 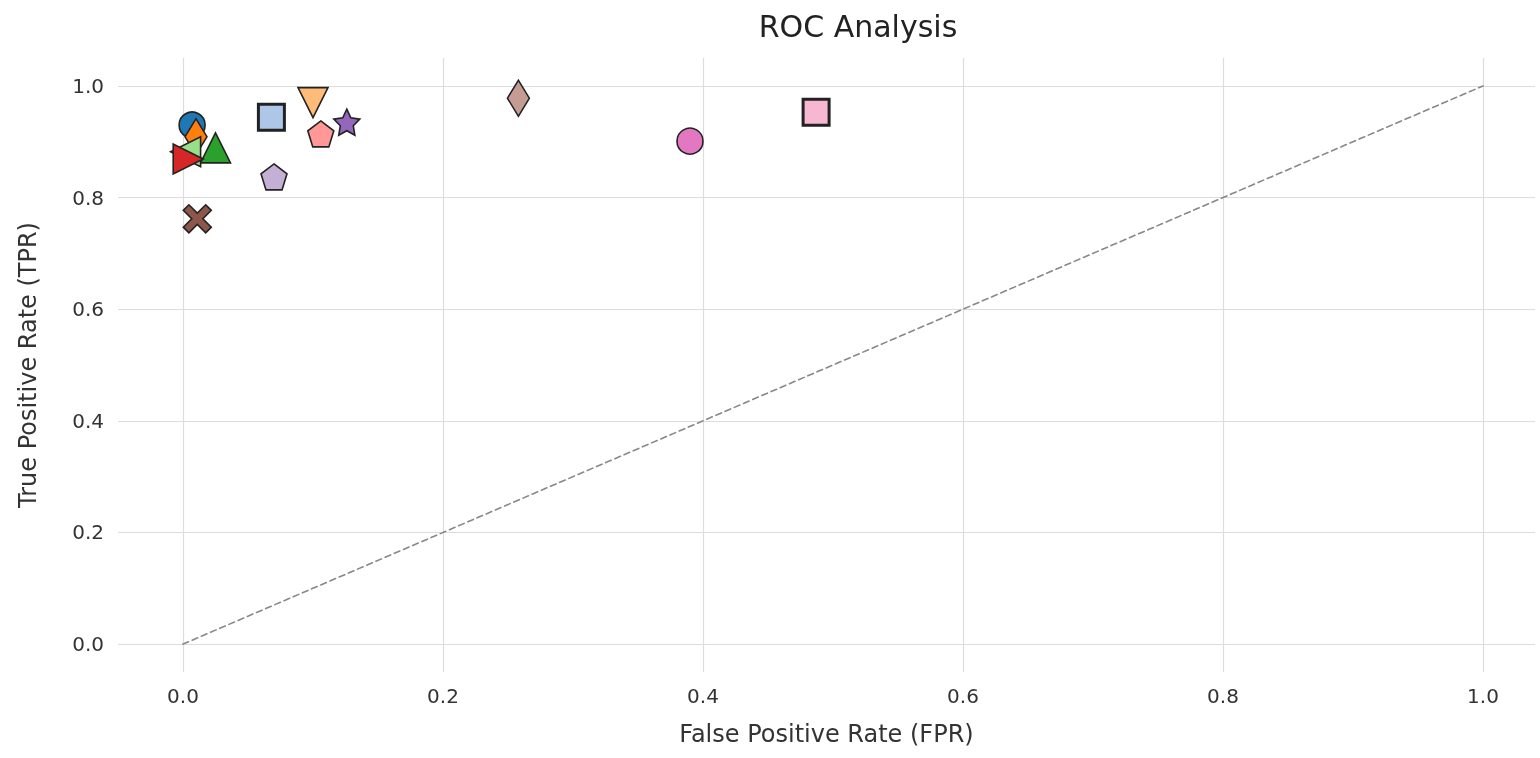 What do you see at coordinates (1483, 696) in the screenshot?
I see `x-tick-label: 1.0` at bounding box center [1483, 696].